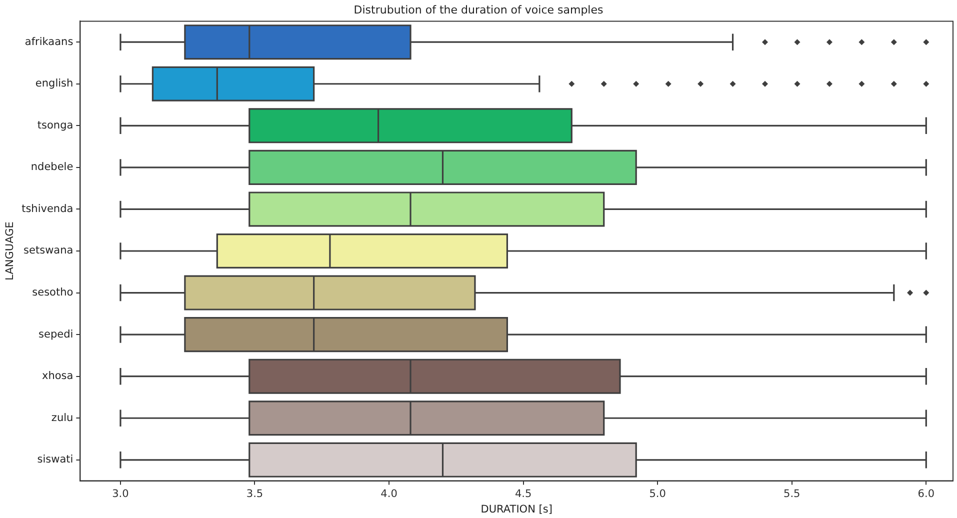  I want to click on y-tick-label: sepedi, so click(56, 334).